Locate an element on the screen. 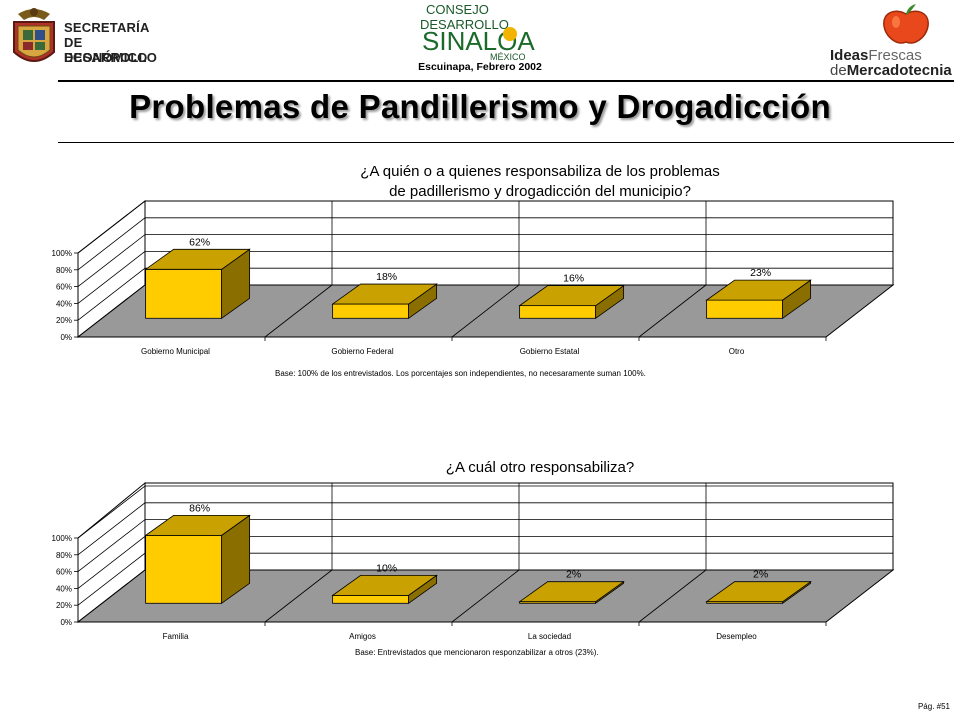  title-rule is located at coordinates (506, 142).